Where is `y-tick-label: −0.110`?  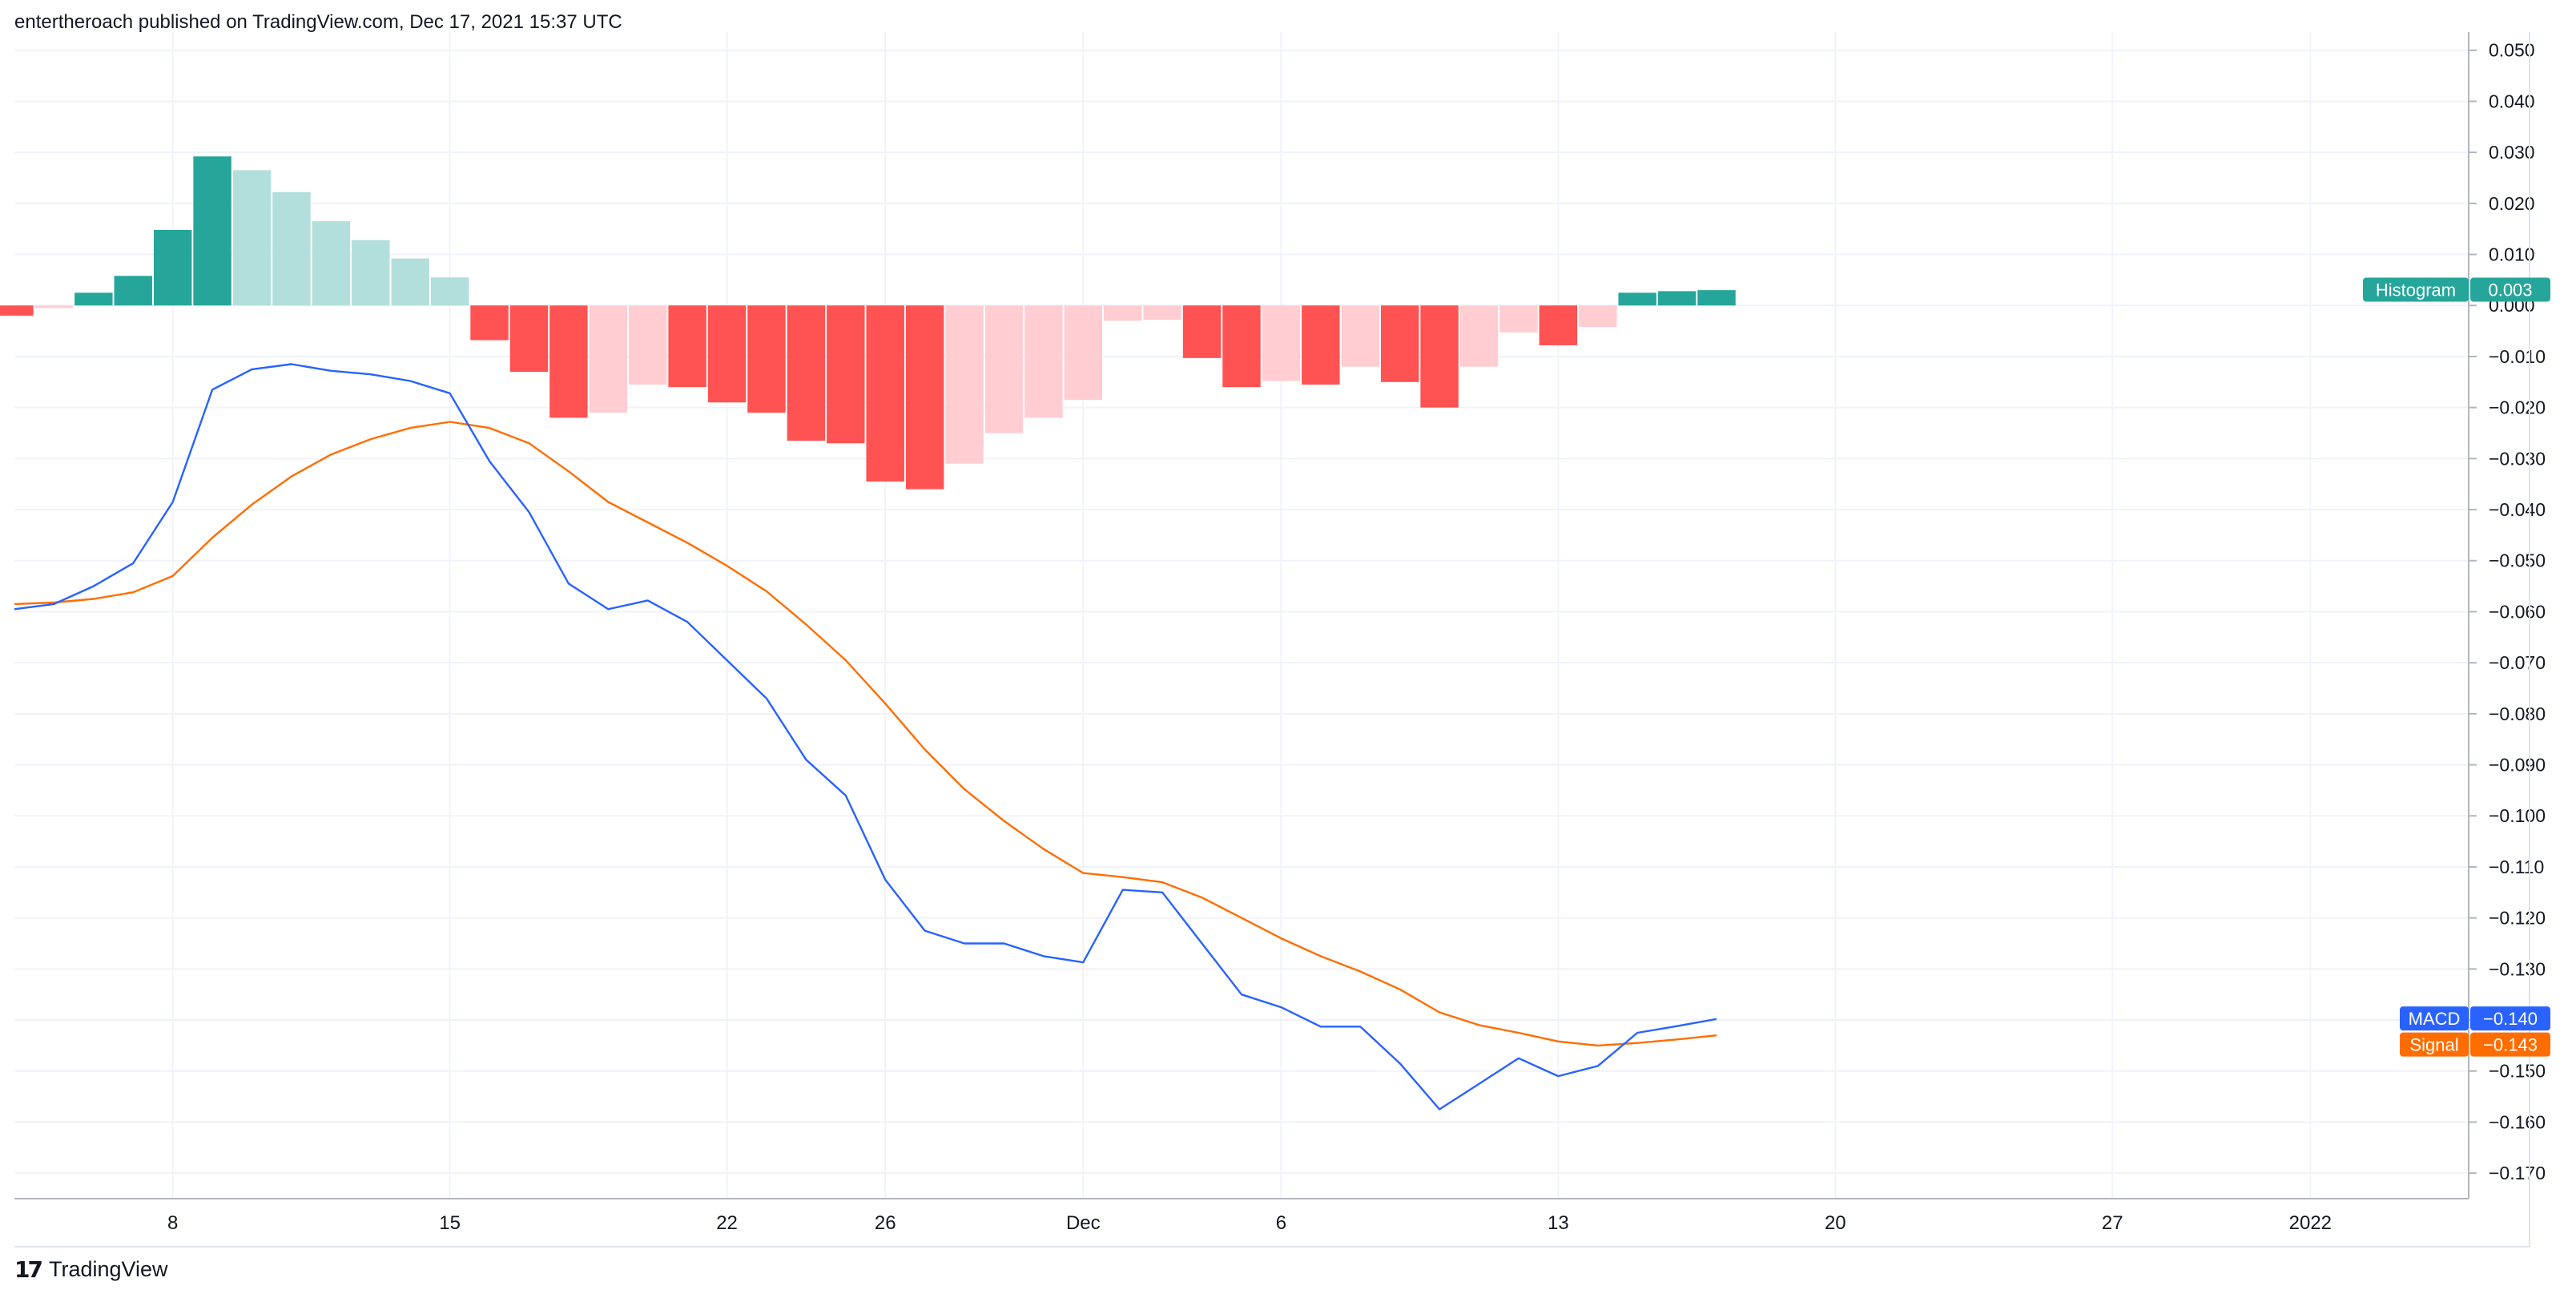 y-tick-label: −0.110 is located at coordinates (2516, 867).